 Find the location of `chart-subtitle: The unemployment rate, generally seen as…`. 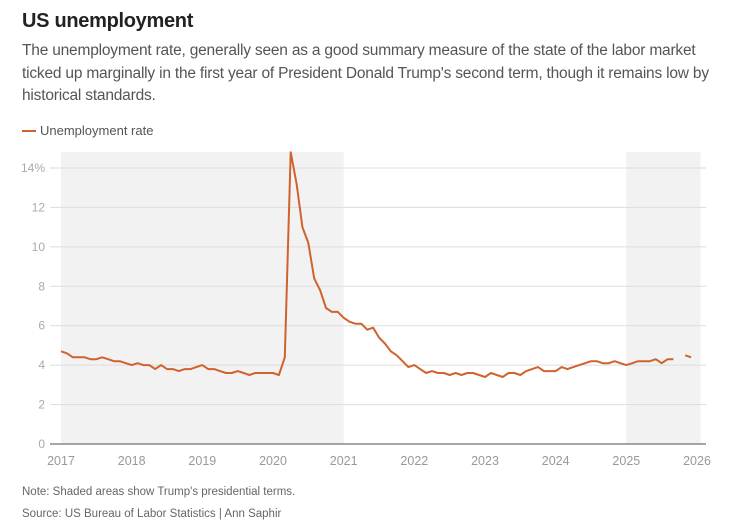

chart-subtitle: The unemployment rate, generally seen as… is located at coordinates (365, 73).